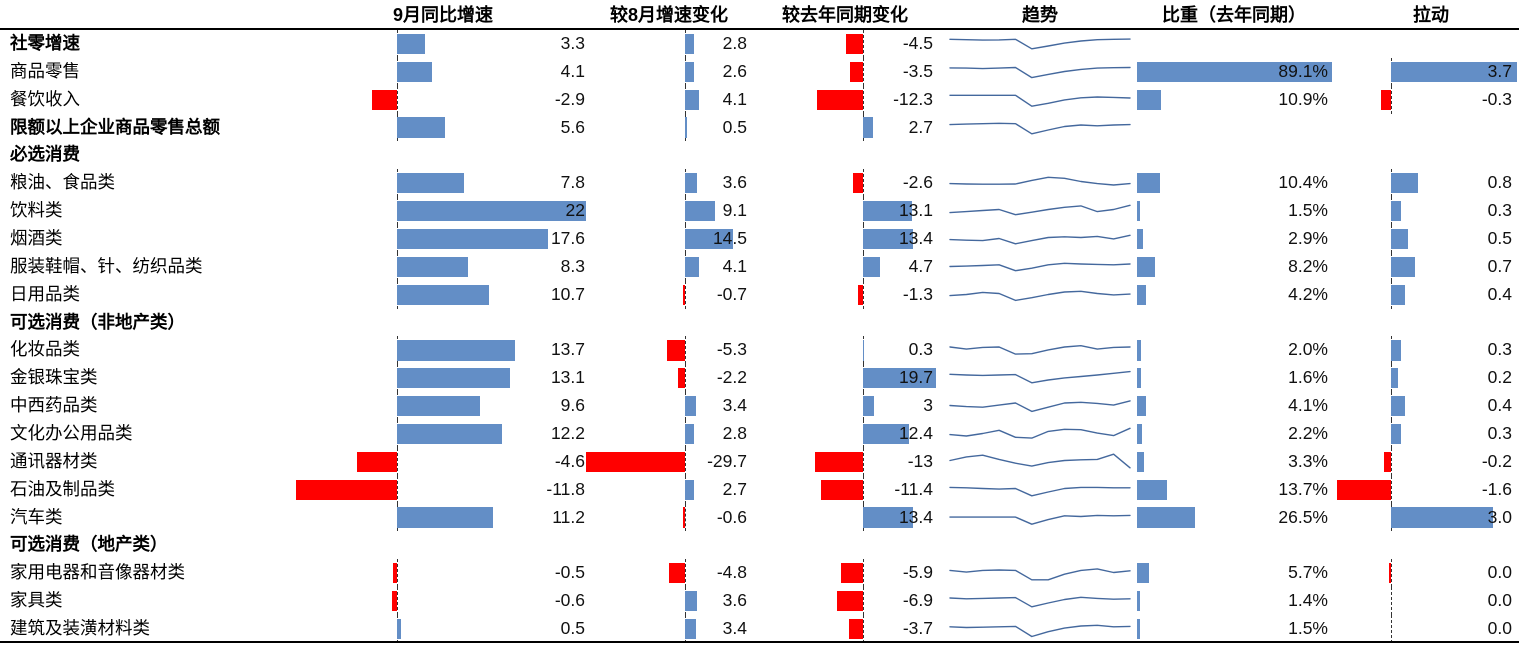 The image size is (1519, 645). I want to click on yoy-value: 7.8, so click(572, 182).